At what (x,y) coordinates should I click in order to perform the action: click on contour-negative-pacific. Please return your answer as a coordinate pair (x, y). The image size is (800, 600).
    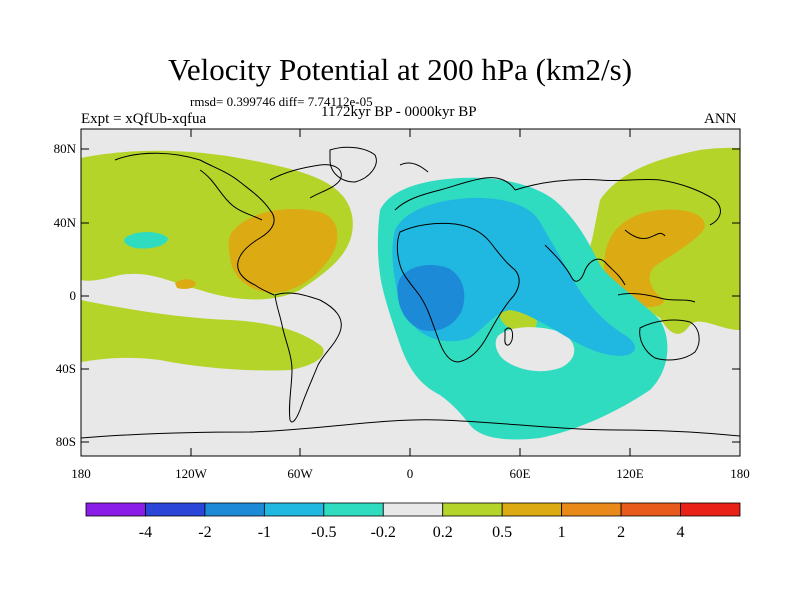
    Looking at the image, I should click on (146, 240).